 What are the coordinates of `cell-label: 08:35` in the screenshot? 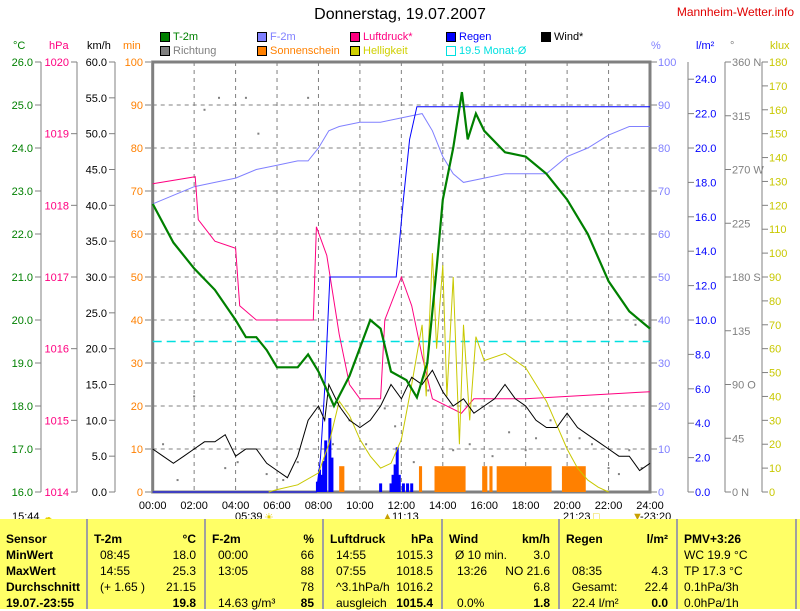 It's located at (587, 571).